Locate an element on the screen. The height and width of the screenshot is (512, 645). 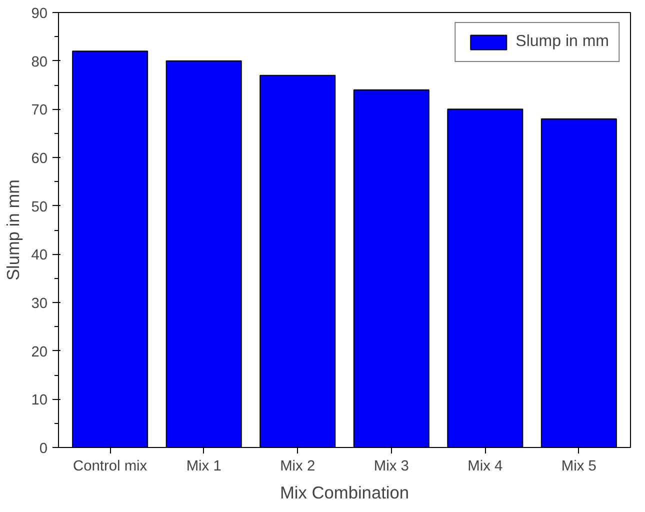
x-tick-label: Control mix is located at coordinates (110, 466).